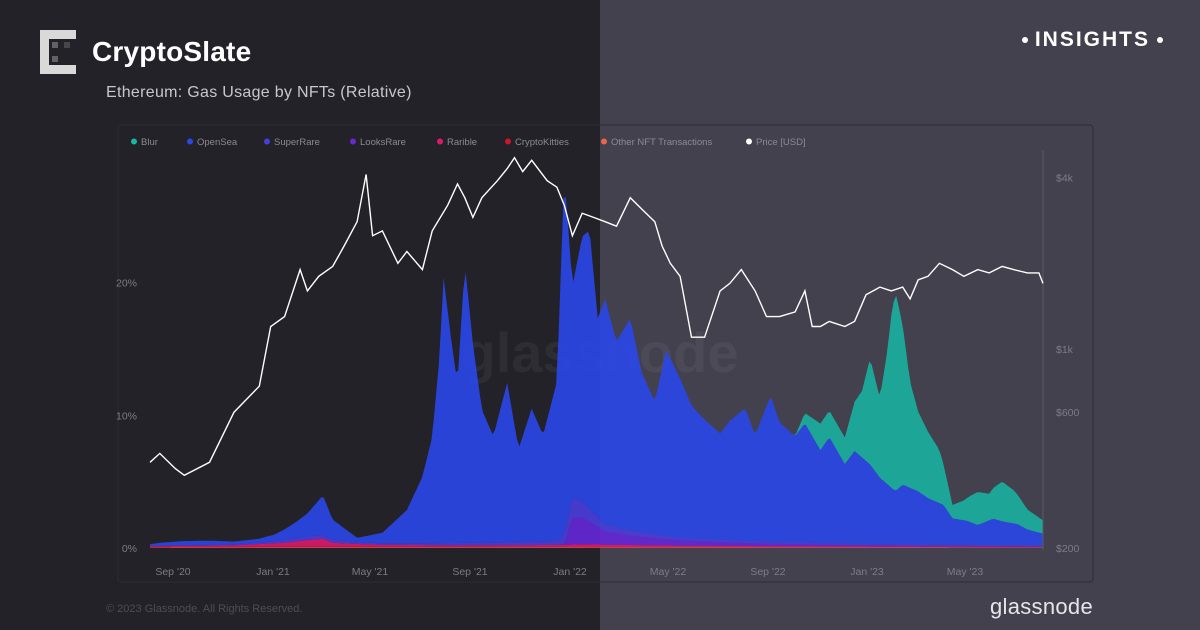 The image size is (1200, 630). Describe the element at coordinates (596, 532) in the screenshot. I see `area-looksrare` at that location.